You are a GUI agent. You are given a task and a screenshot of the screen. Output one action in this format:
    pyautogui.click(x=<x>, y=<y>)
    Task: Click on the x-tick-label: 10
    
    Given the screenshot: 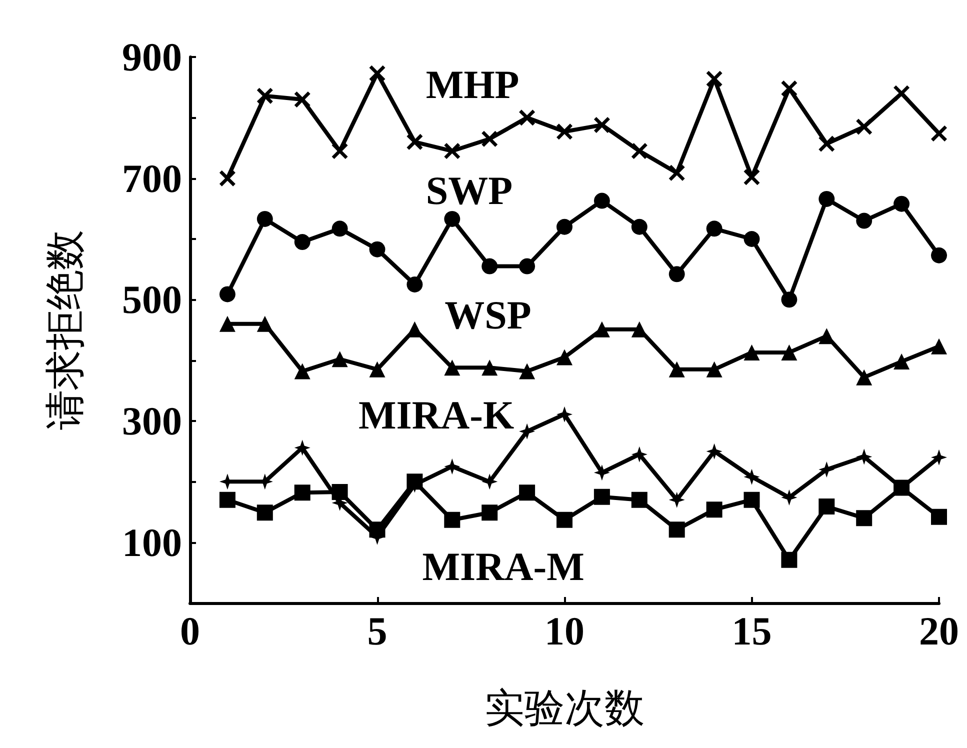 What is the action you would take?
    pyautogui.click(x=564, y=631)
    